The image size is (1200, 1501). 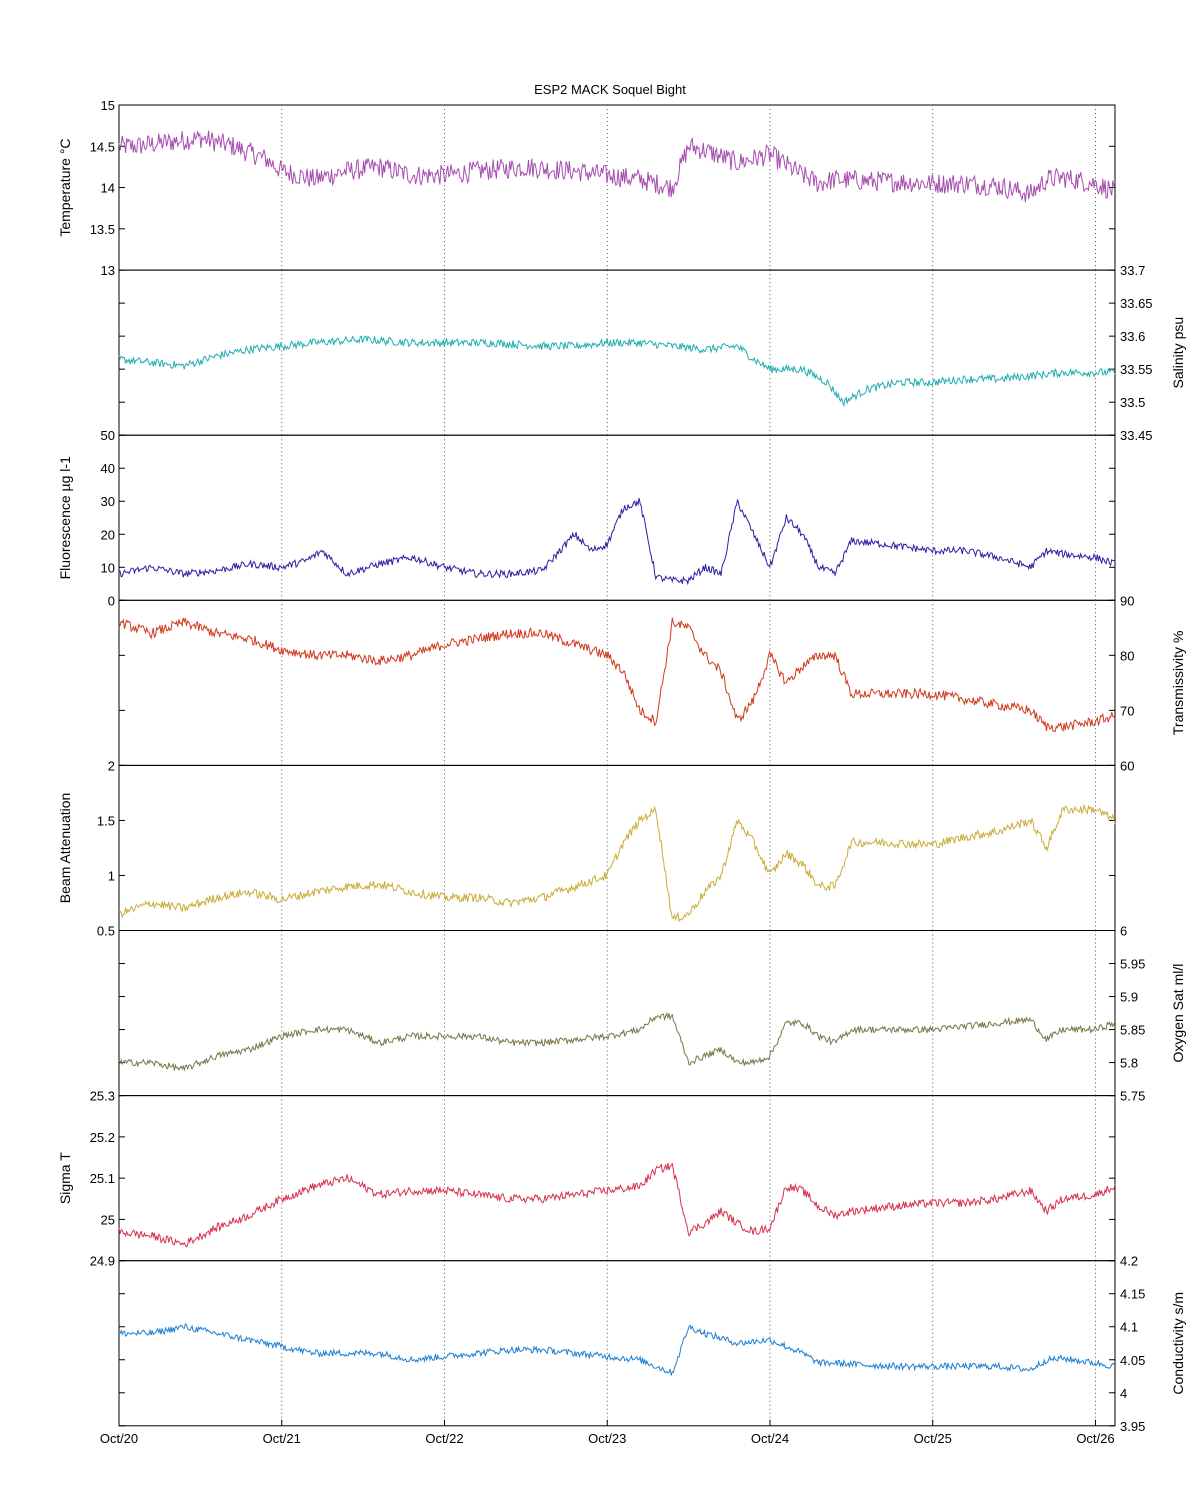 What do you see at coordinates (111, 875) in the screenshot?
I see `y-tick-label: 1` at bounding box center [111, 875].